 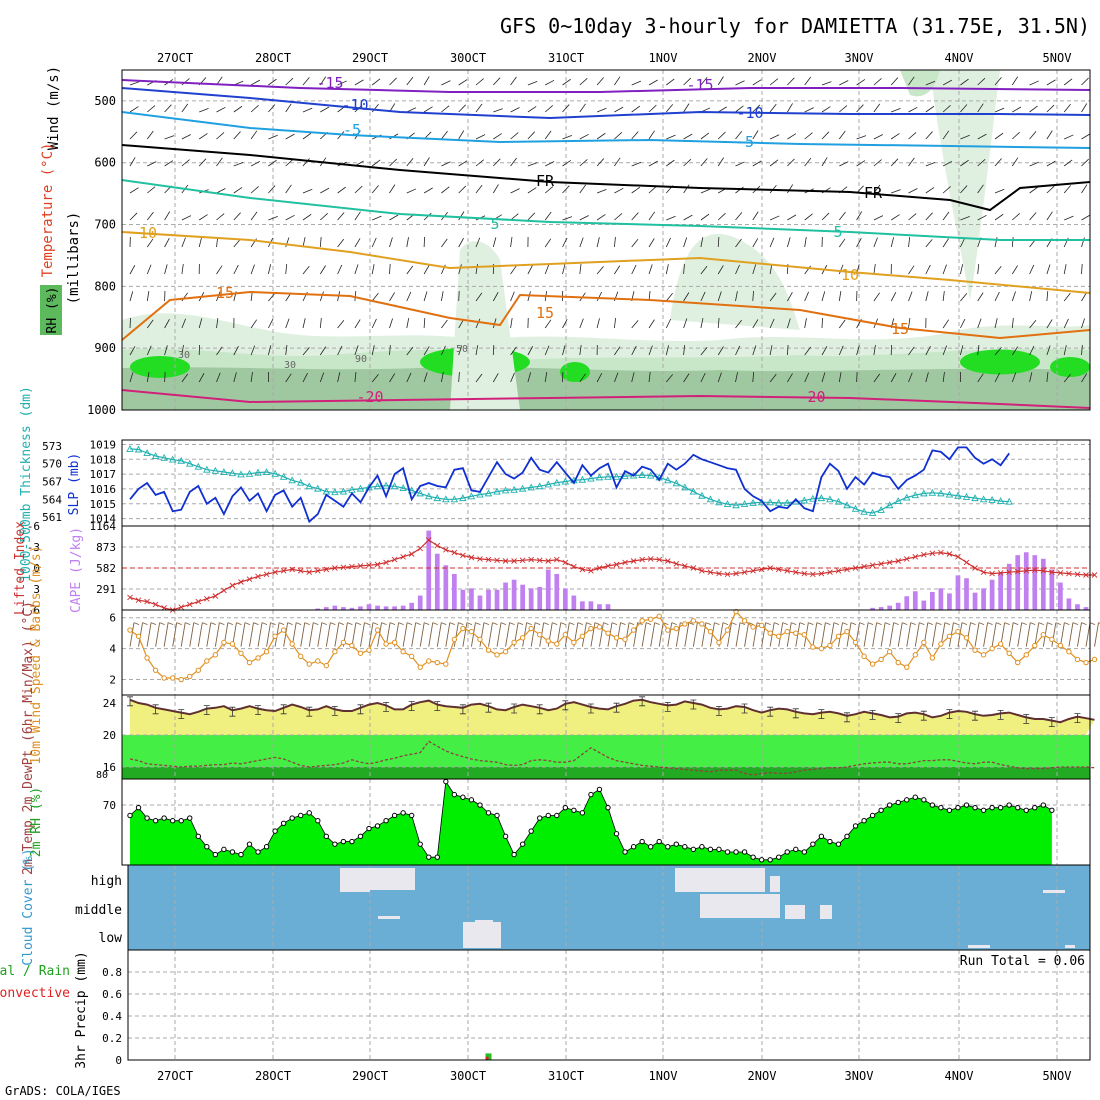 I want to click on slp-tick-label: 1015, so click(x=103, y=504).